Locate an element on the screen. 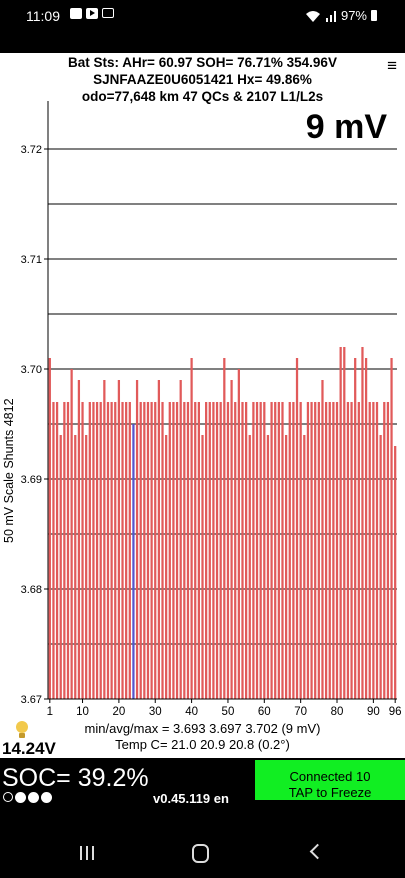  y-tick-label: 3.68 is located at coordinates (31, 590).